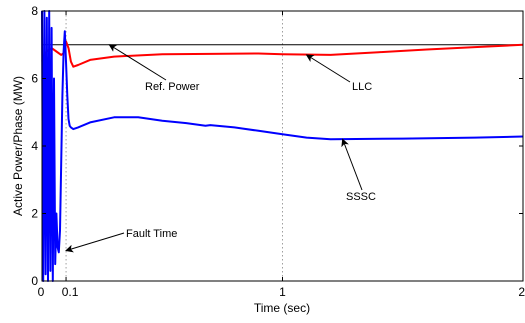 The image size is (525, 323). Describe the element at coordinates (34, 11) in the screenshot. I see `y-tick-label: 8` at that location.